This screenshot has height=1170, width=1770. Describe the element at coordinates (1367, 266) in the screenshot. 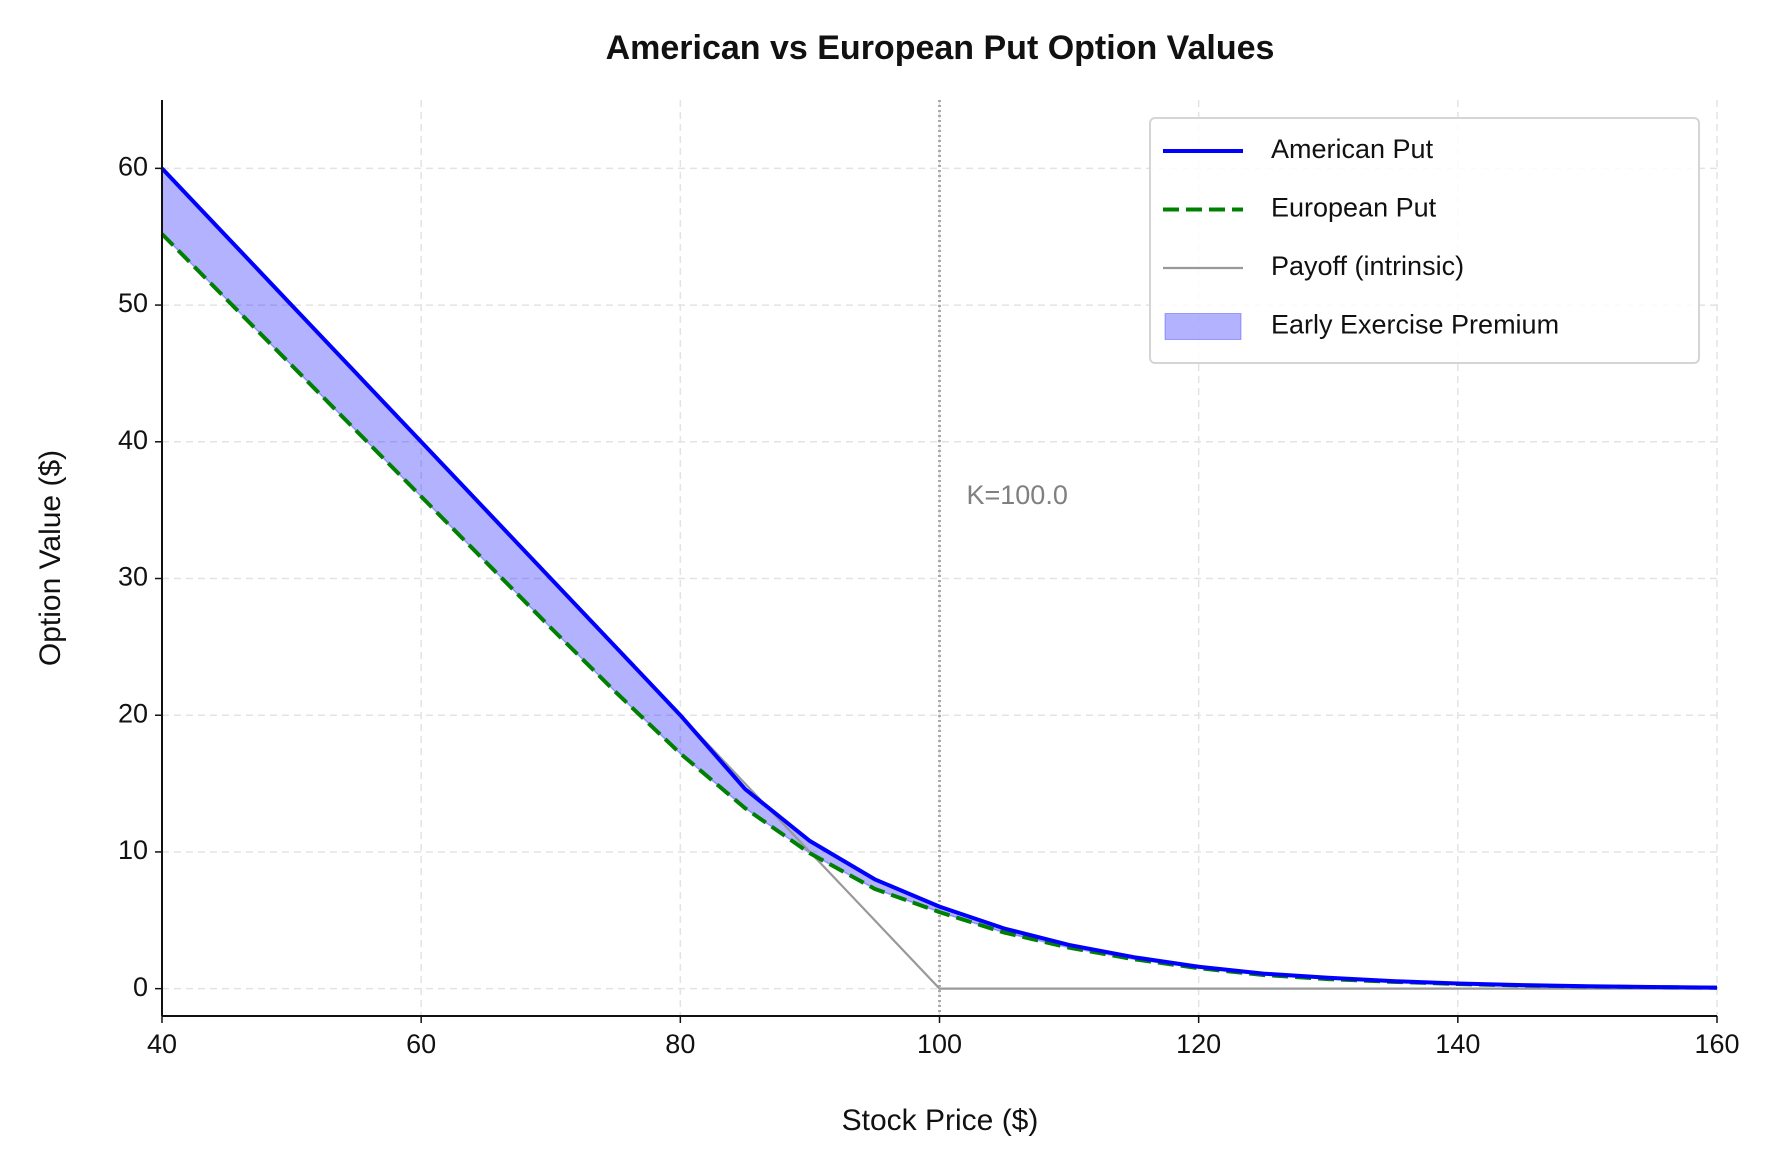

I see `legend-label: Payoff (intrinsic)` at that location.